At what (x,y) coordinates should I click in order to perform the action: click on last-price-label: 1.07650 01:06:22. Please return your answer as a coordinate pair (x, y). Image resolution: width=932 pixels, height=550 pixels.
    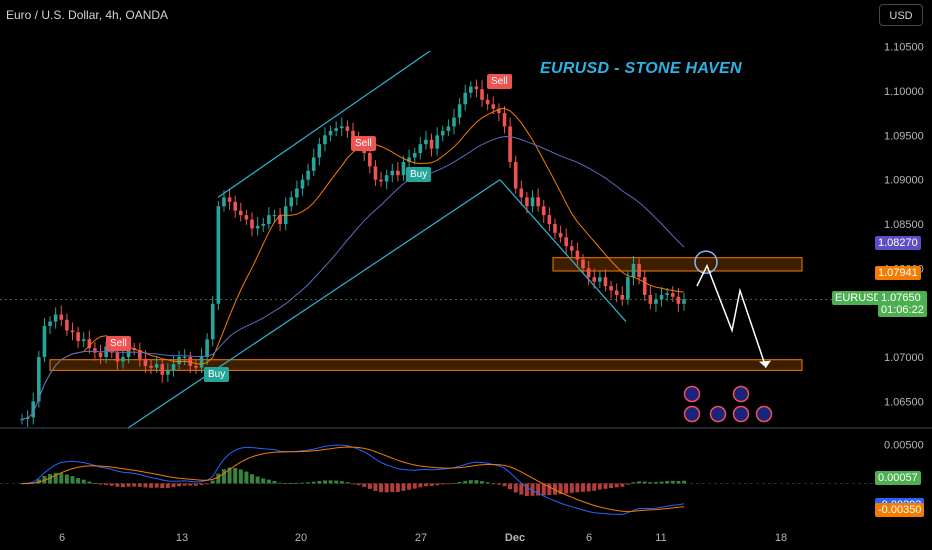
    Looking at the image, I should click on (902, 304).